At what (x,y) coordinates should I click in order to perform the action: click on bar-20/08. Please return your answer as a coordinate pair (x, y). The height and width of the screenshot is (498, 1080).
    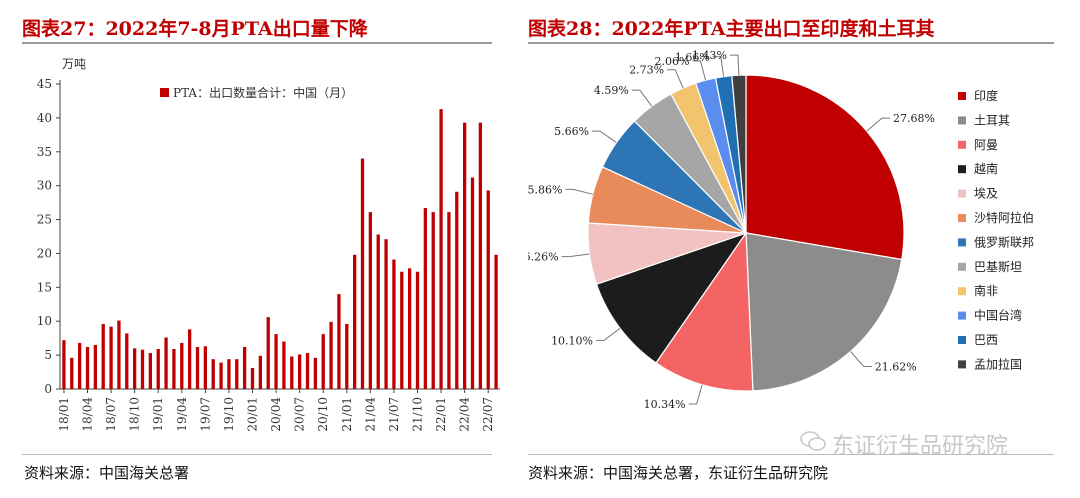
    Looking at the image, I should click on (307, 371).